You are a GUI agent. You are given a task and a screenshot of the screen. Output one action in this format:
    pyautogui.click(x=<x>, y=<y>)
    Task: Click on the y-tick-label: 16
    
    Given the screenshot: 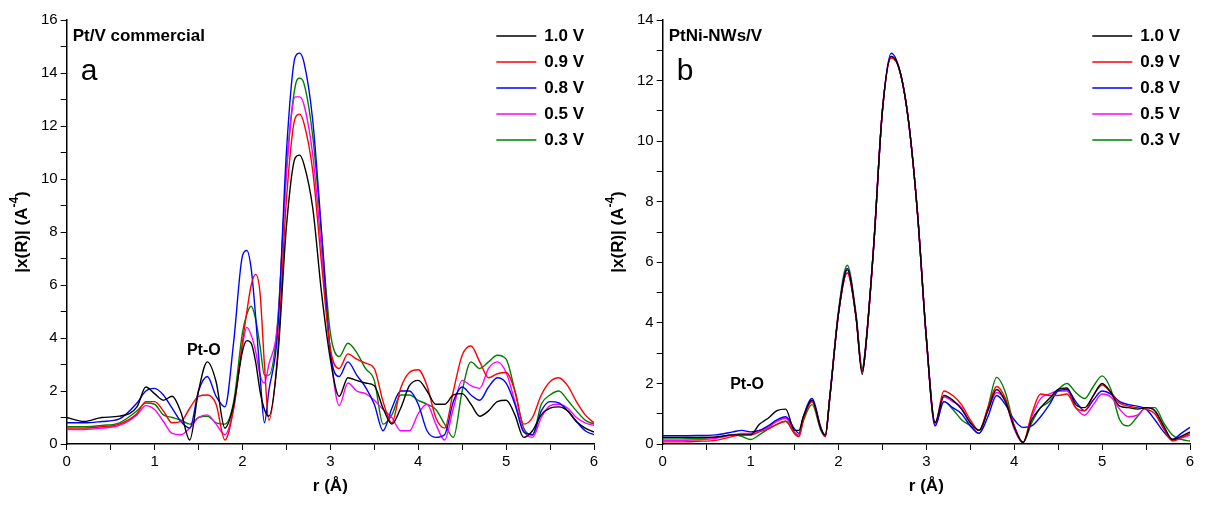 What is the action you would take?
    pyautogui.click(x=49, y=19)
    